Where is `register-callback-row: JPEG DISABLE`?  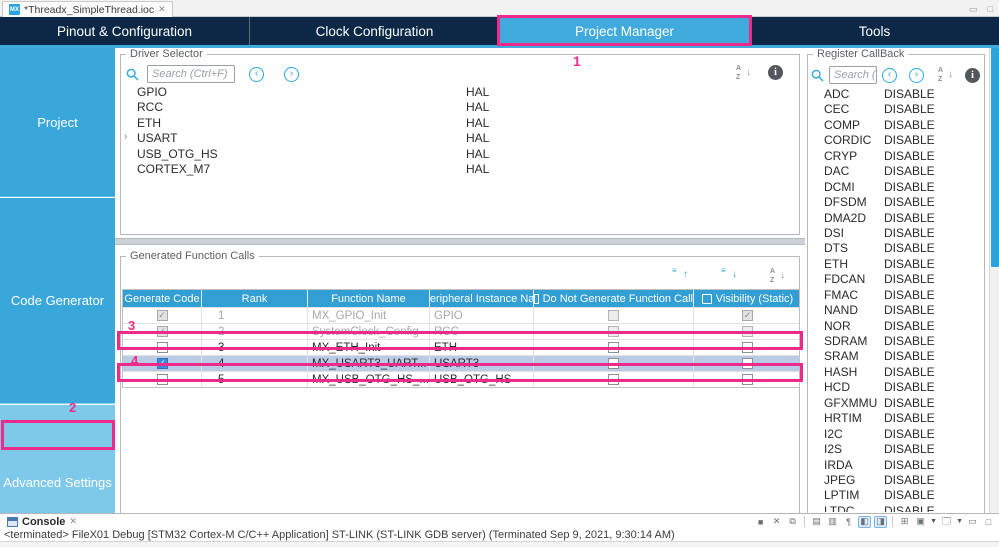
register-callback-row: JPEG DISABLE is located at coordinates (896, 480).